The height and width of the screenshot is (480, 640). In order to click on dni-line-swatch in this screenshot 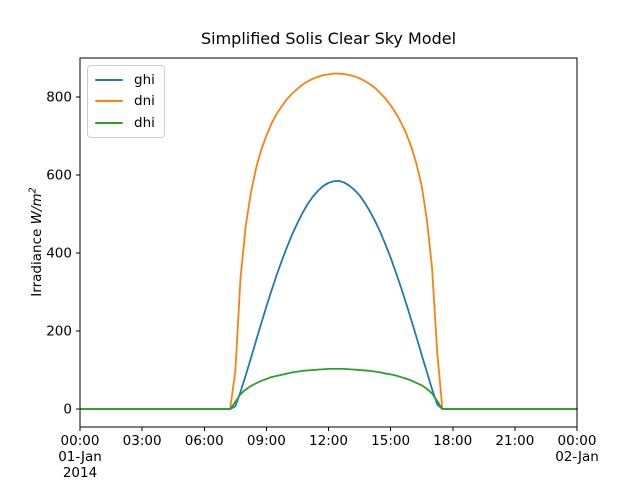, I will do `click(109, 101)`.